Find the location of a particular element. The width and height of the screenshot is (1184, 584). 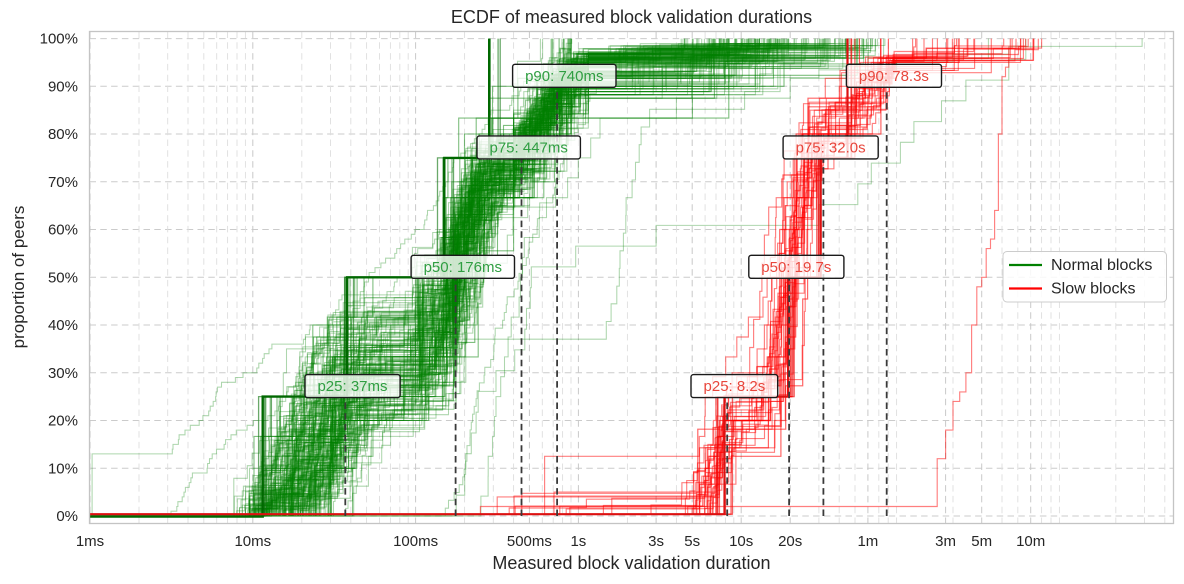

svg-text: 20s is located at coordinates (790, 541).